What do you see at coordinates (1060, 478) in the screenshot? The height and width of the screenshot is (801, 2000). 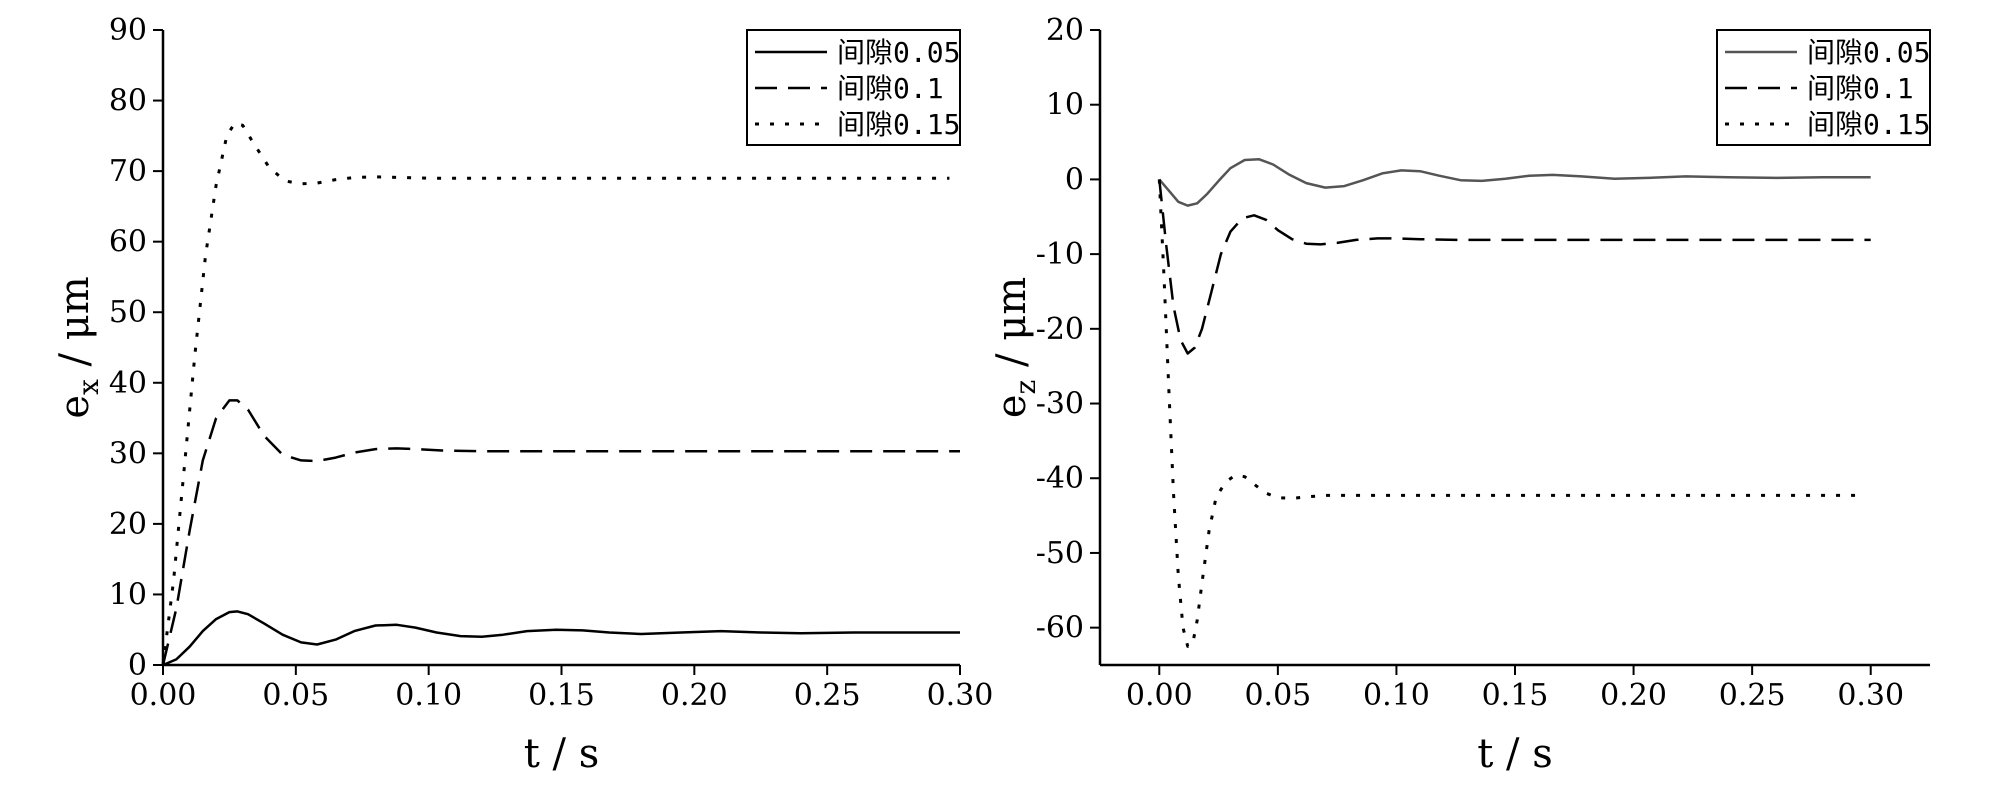 I see `y-tick-label: -40` at bounding box center [1060, 478].